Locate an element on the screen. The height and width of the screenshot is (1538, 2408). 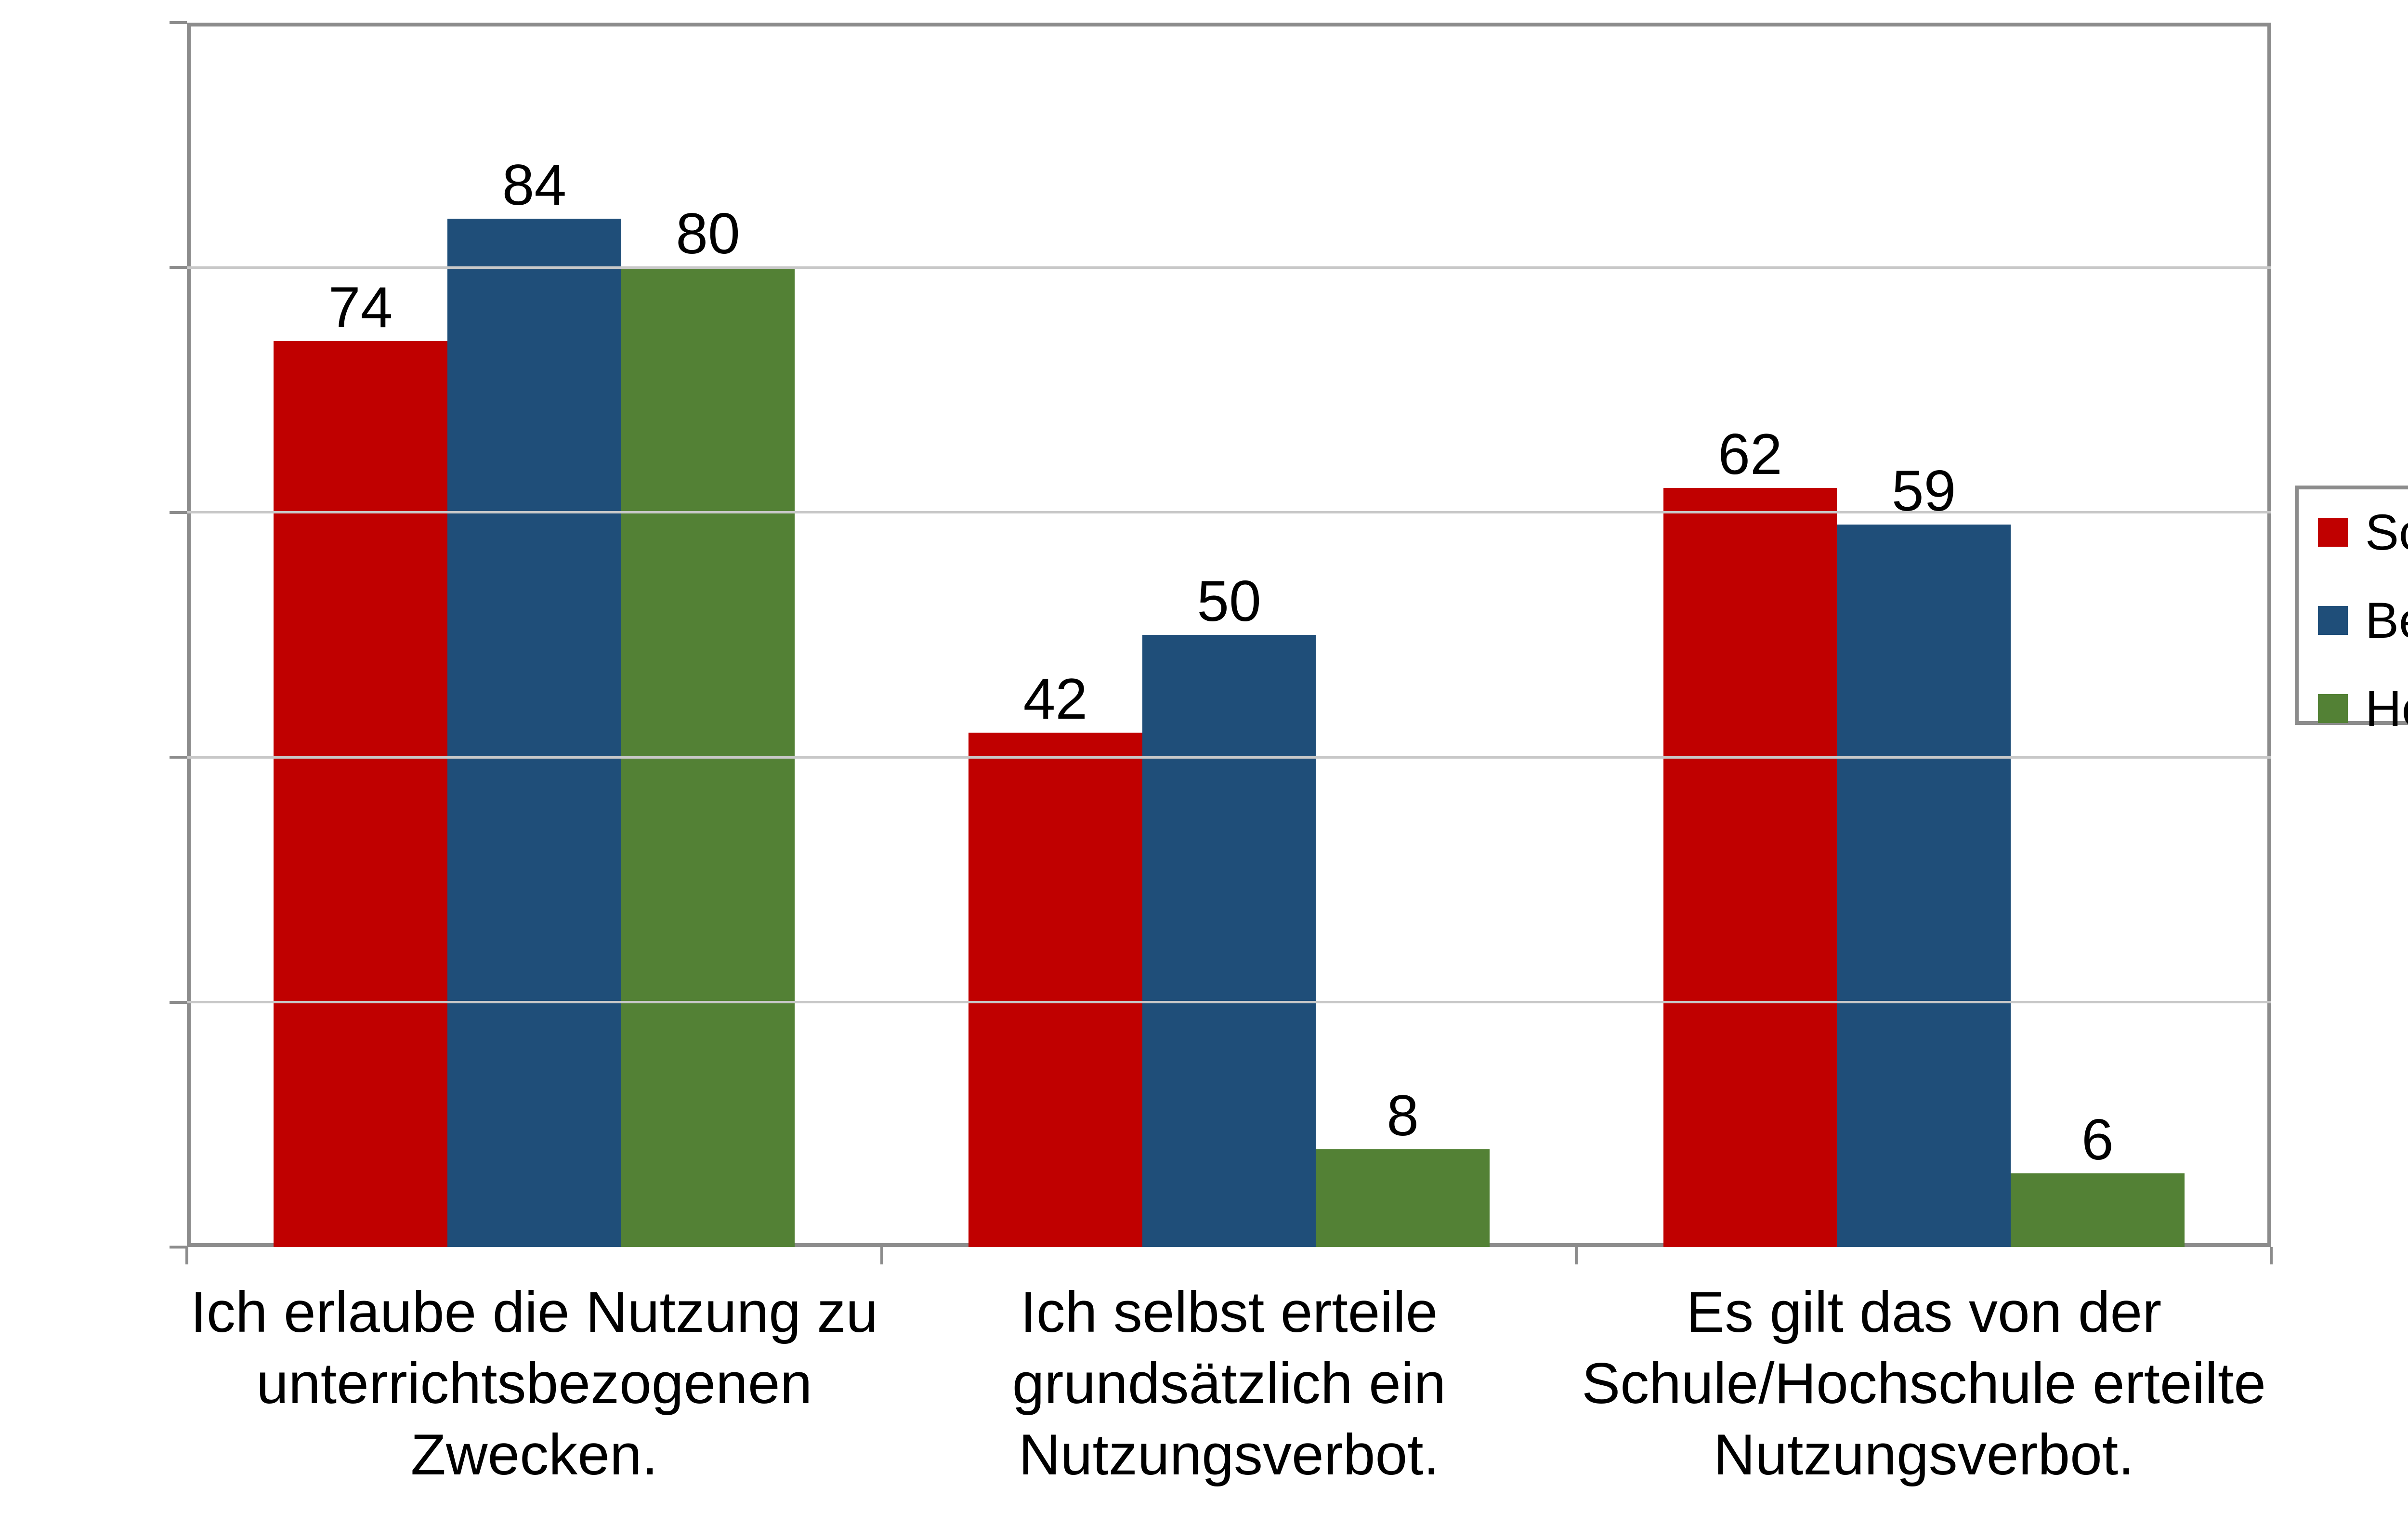
category-label-line: unterrichtsbezogenen is located at coordinates (534, 1383).